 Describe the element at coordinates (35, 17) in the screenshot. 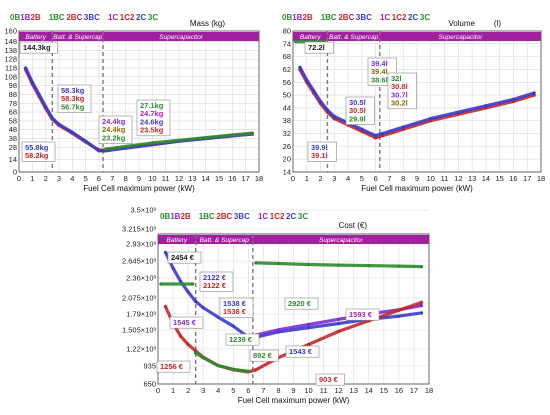

I see `legend-entry: 2B` at that location.